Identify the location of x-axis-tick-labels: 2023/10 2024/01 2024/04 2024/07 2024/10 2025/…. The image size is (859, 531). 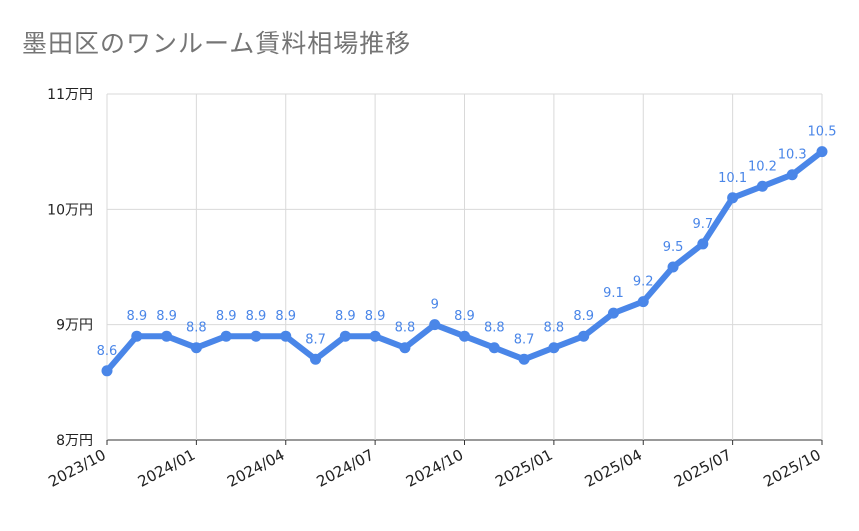
(434, 468).